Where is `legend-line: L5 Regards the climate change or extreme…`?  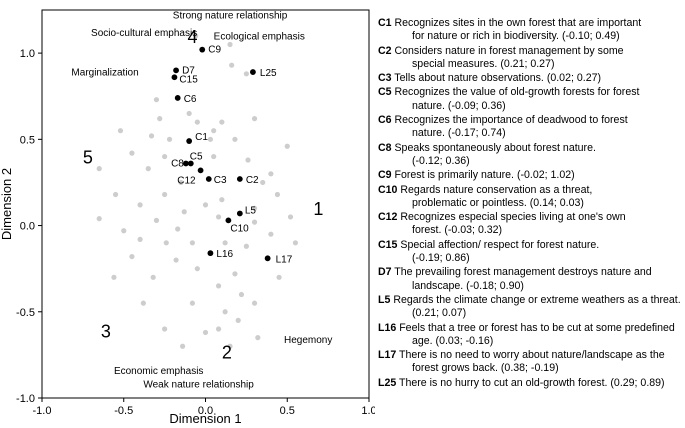 legend-line: L5 Regards the climate change or extreme… is located at coordinates (529, 299).